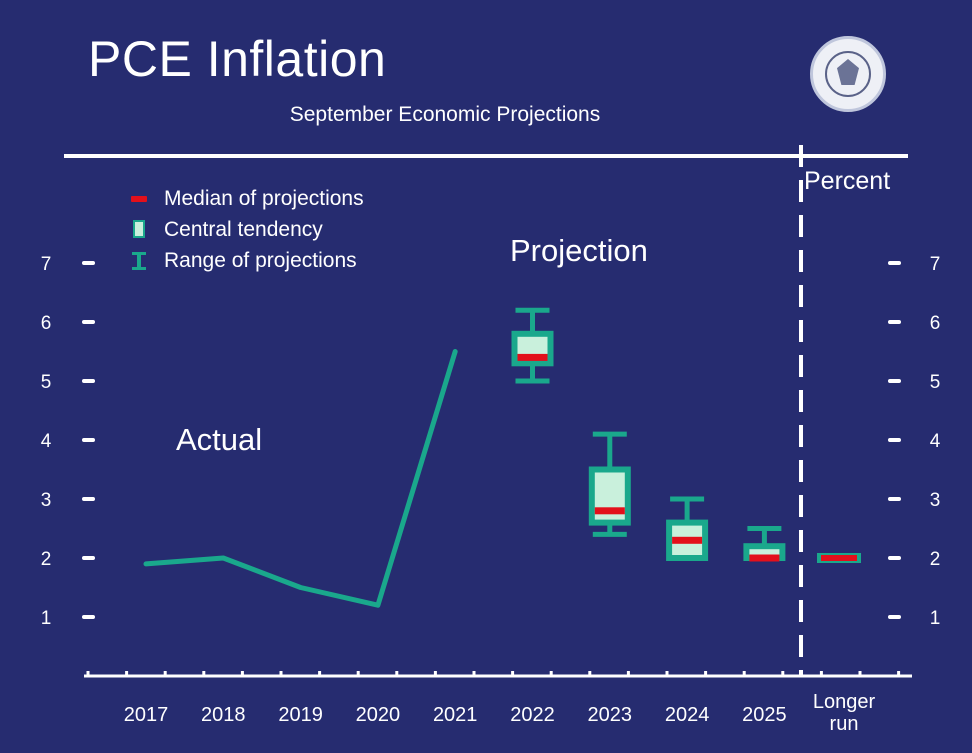 This screenshot has width=972, height=753. I want to click on x-tick-label: 2018, so click(223, 715).